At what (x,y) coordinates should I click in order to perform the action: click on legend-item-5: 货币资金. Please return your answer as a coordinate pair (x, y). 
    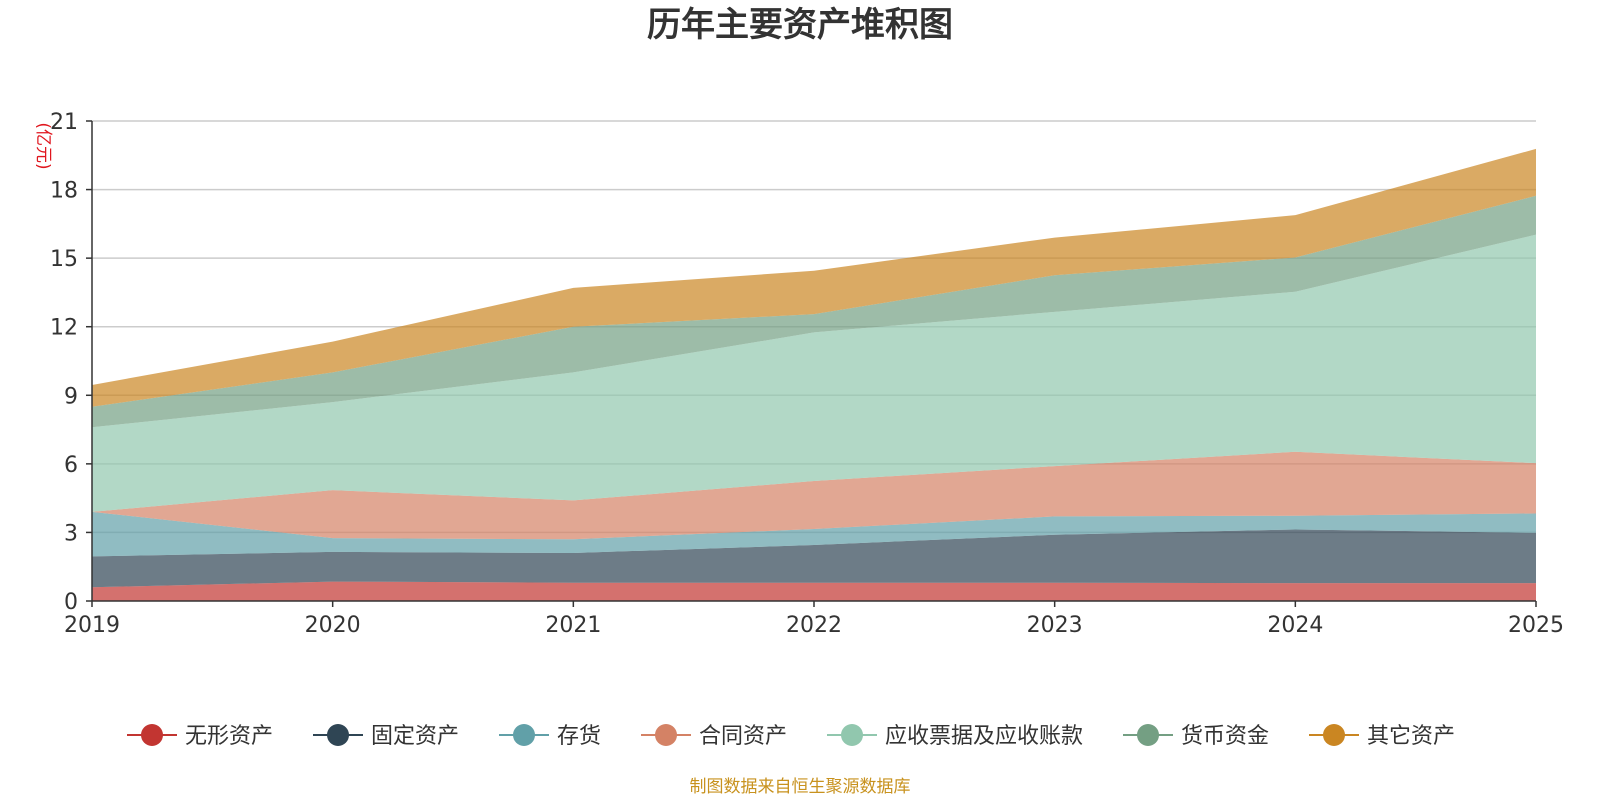
    Looking at the image, I should click on (1196, 736).